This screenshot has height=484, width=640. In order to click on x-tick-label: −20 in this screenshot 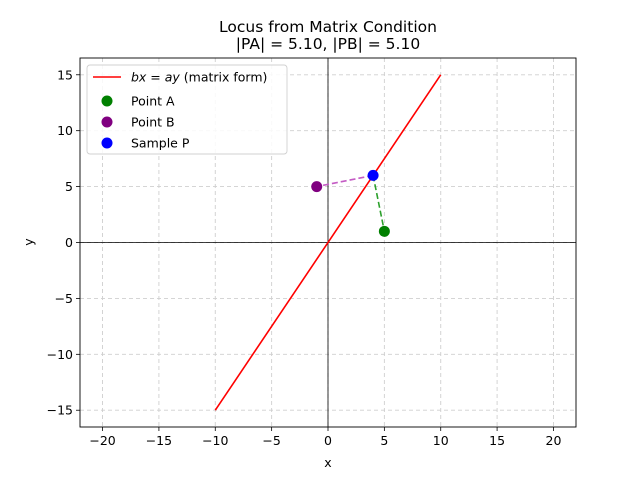, I will do `click(102, 440)`.